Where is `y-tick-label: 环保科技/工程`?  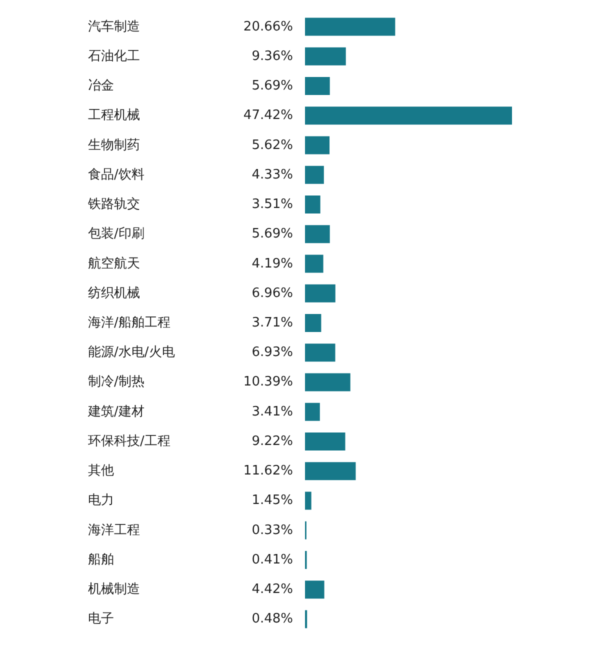 y-tick-label: 环保科技/工程 is located at coordinates (129, 441).